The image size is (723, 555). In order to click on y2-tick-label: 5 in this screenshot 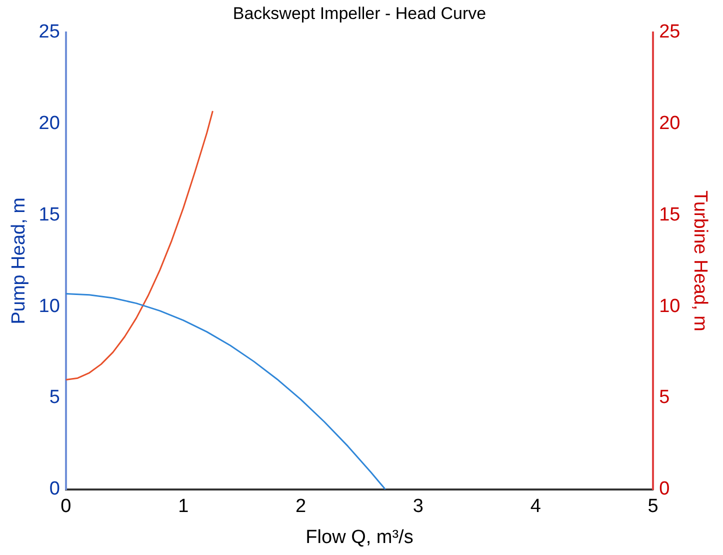, I will do `click(664, 397)`.